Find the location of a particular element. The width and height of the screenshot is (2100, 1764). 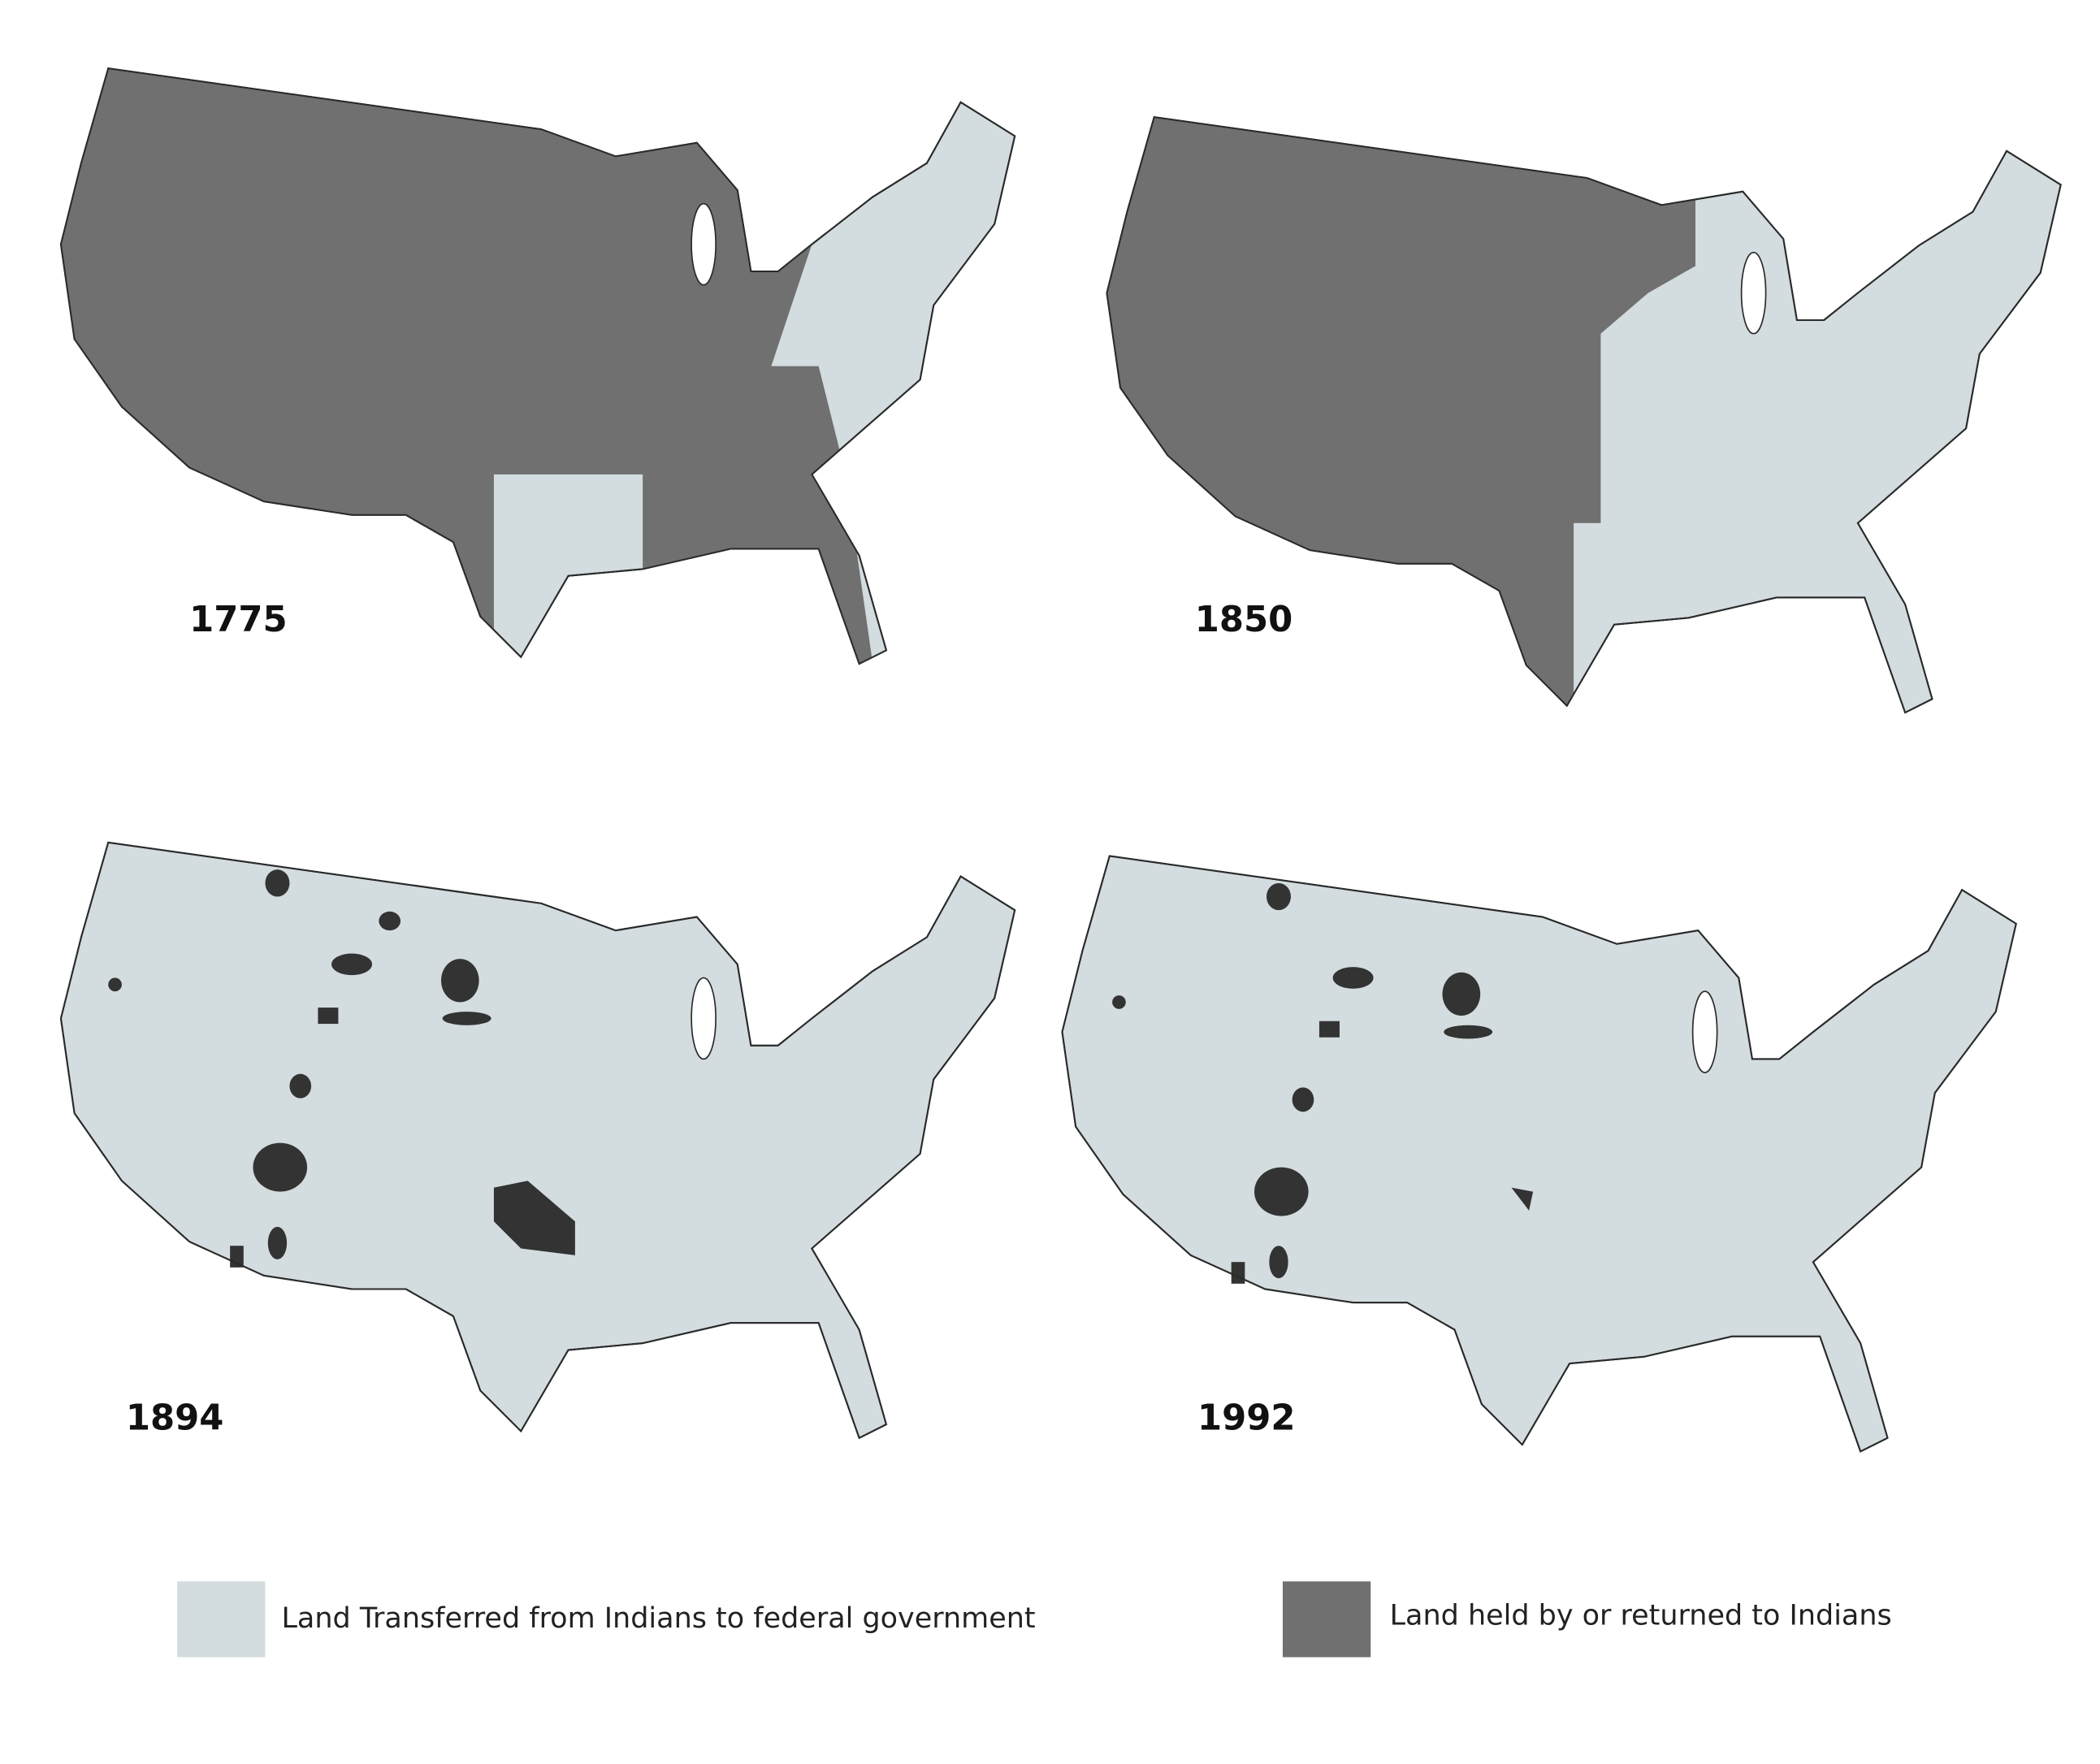

year-label: 1894 is located at coordinates (175, 1418).